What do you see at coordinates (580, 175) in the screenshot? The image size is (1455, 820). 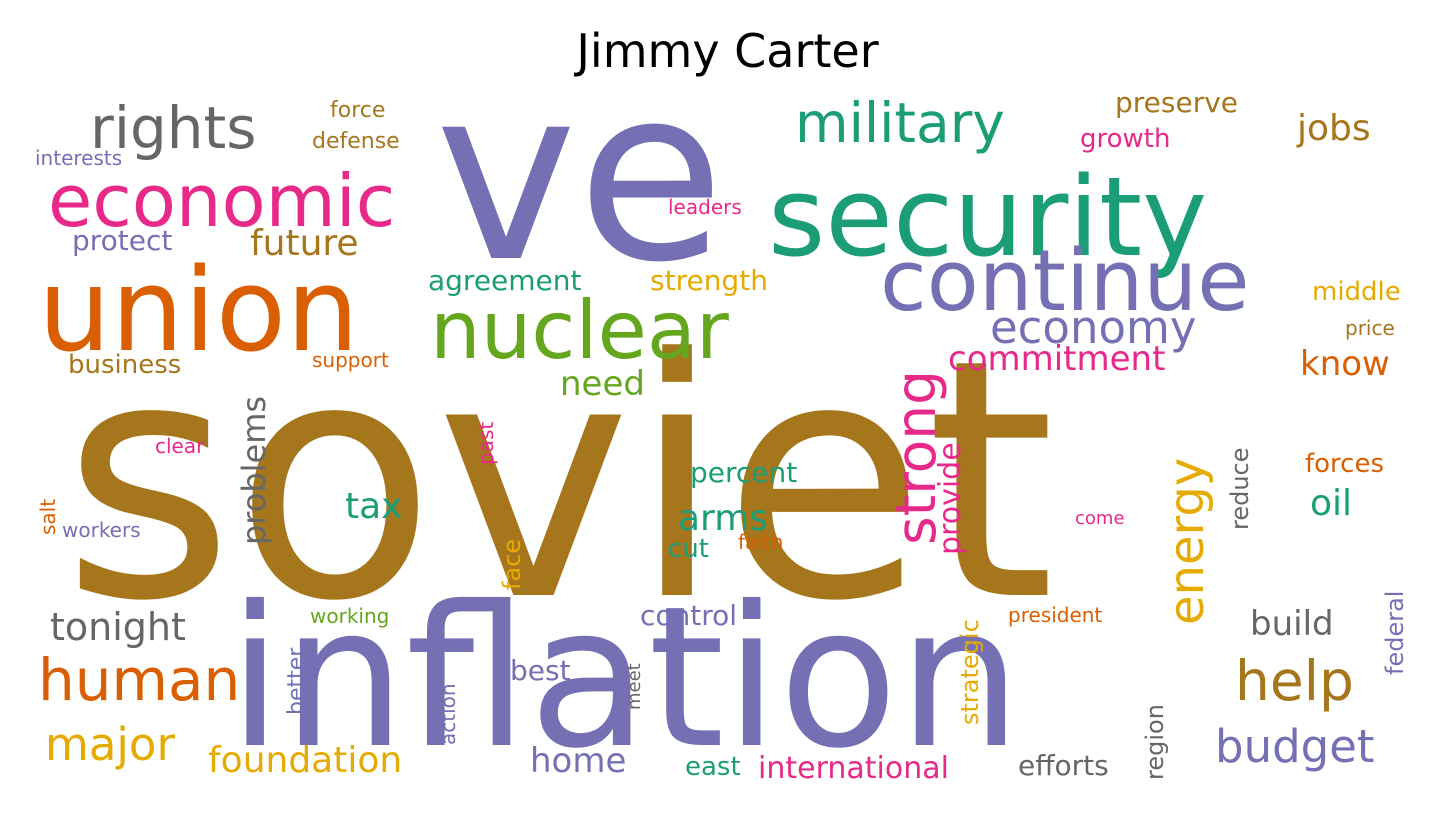 I see `word-ve: ve` at bounding box center [580, 175].